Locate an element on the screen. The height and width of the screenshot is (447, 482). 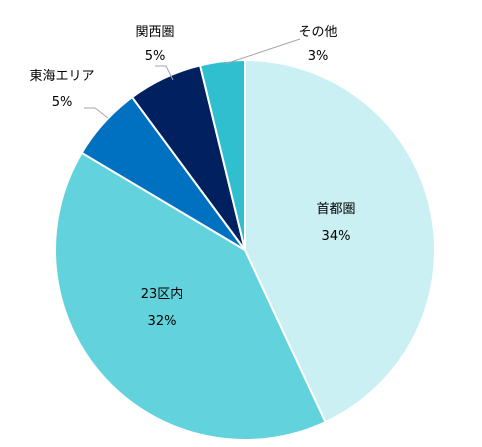
slice-label-tokai-area: 東海エリア is located at coordinates (61, 76).